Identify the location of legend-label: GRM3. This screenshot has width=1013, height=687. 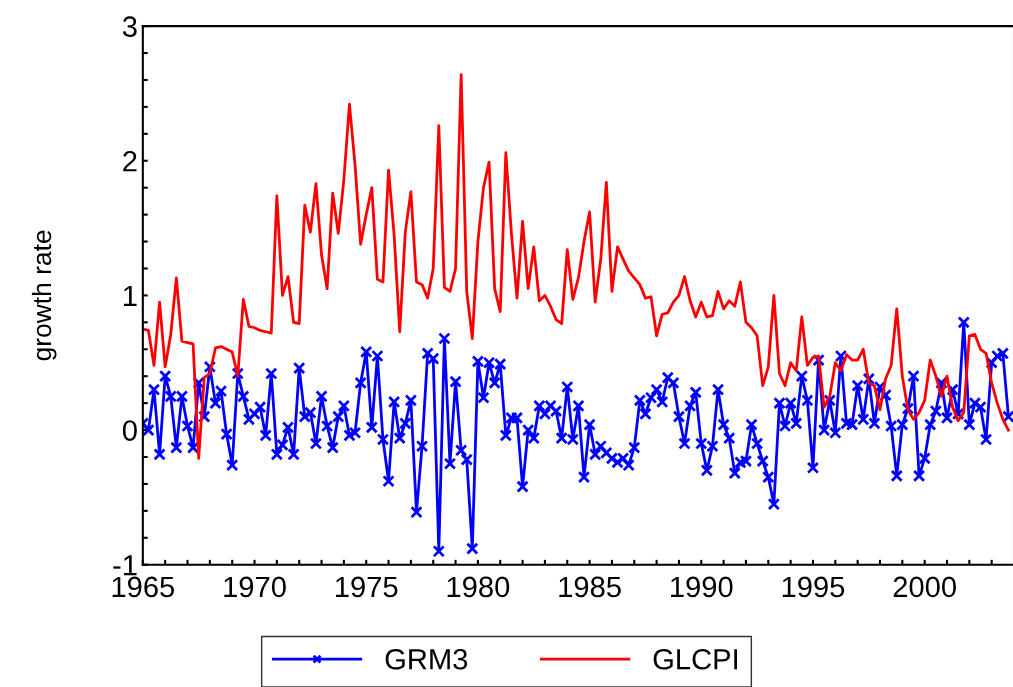
(426, 659).